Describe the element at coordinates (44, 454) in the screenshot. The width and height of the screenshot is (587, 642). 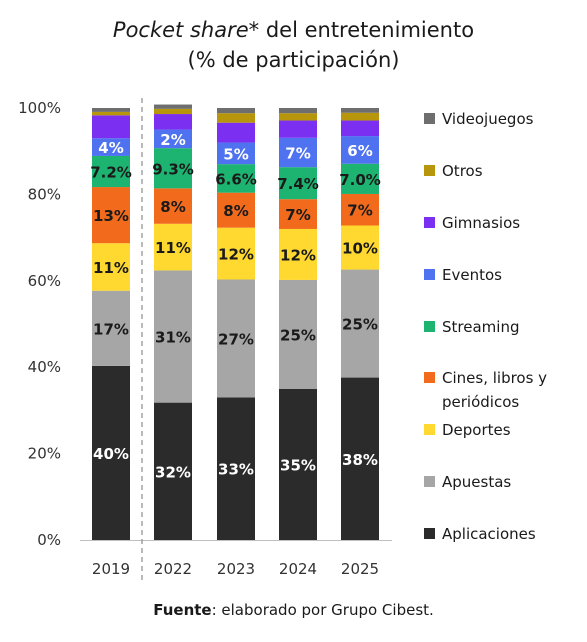
I see `y-tick-label: 20%` at that location.